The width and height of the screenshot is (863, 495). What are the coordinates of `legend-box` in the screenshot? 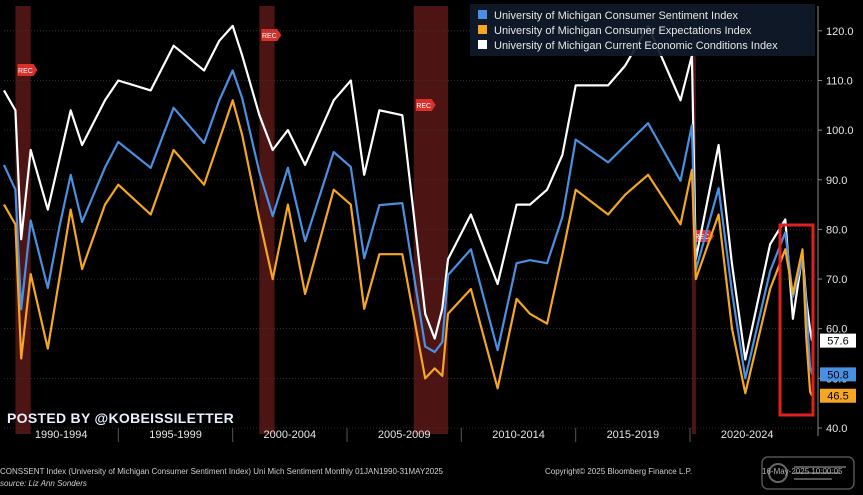 It's located at (642, 30).